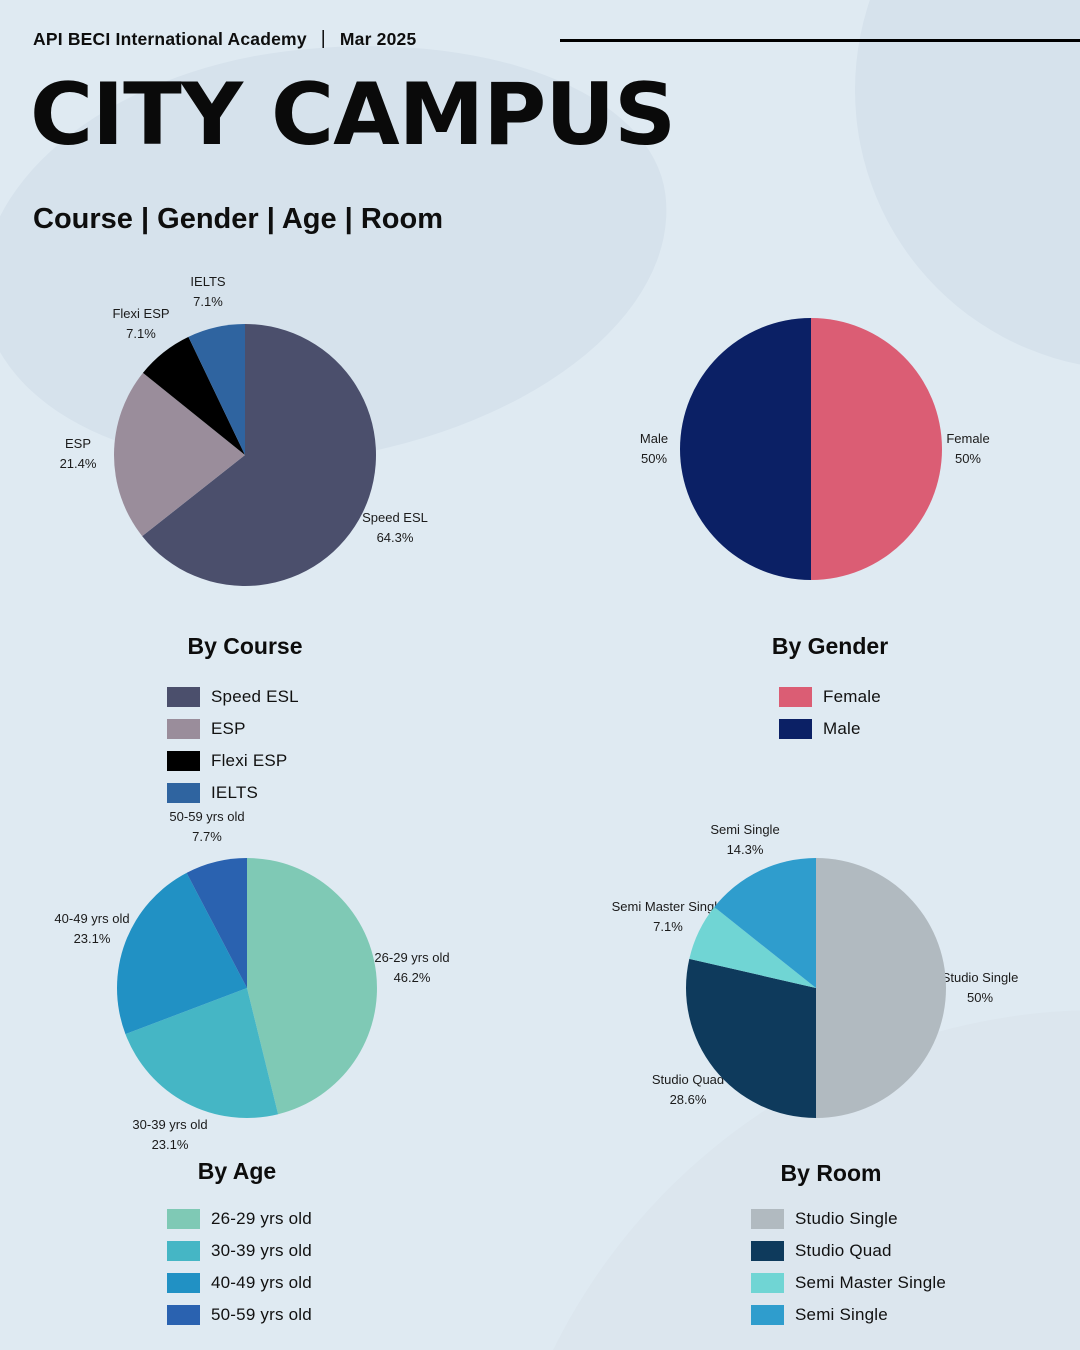  Describe the element at coordinates (249, 760) in the screenshot. I see `legend-label-text: Flexi ESP` at that location.